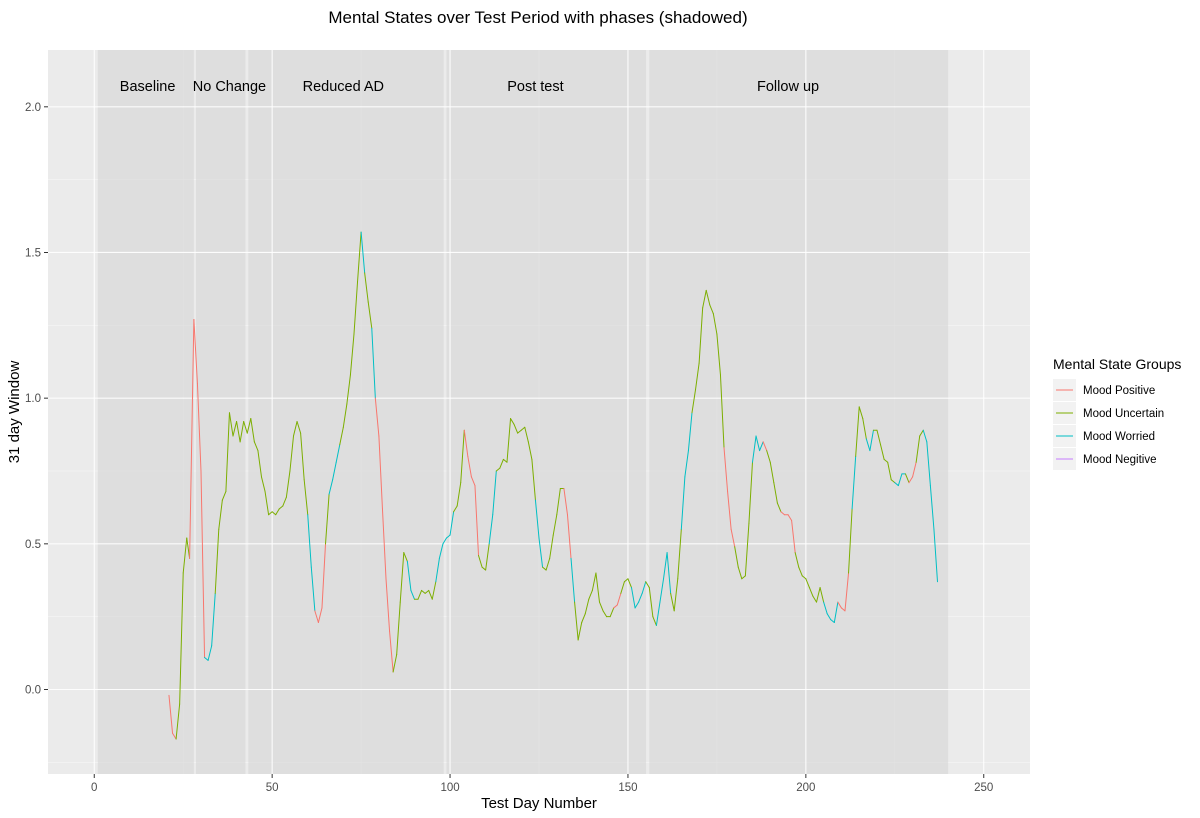  I want to click on phase-label: Follow up, so click(788, 87).